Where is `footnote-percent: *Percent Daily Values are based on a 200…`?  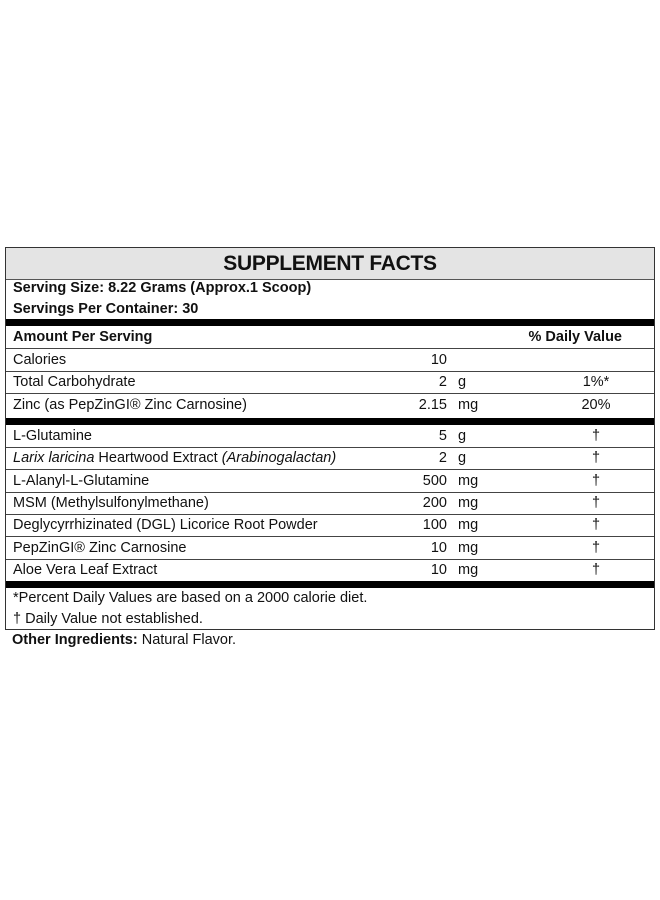
footnote-percent: *Percent Daily Values are based on a 200… is located at coordinates (190, 598).